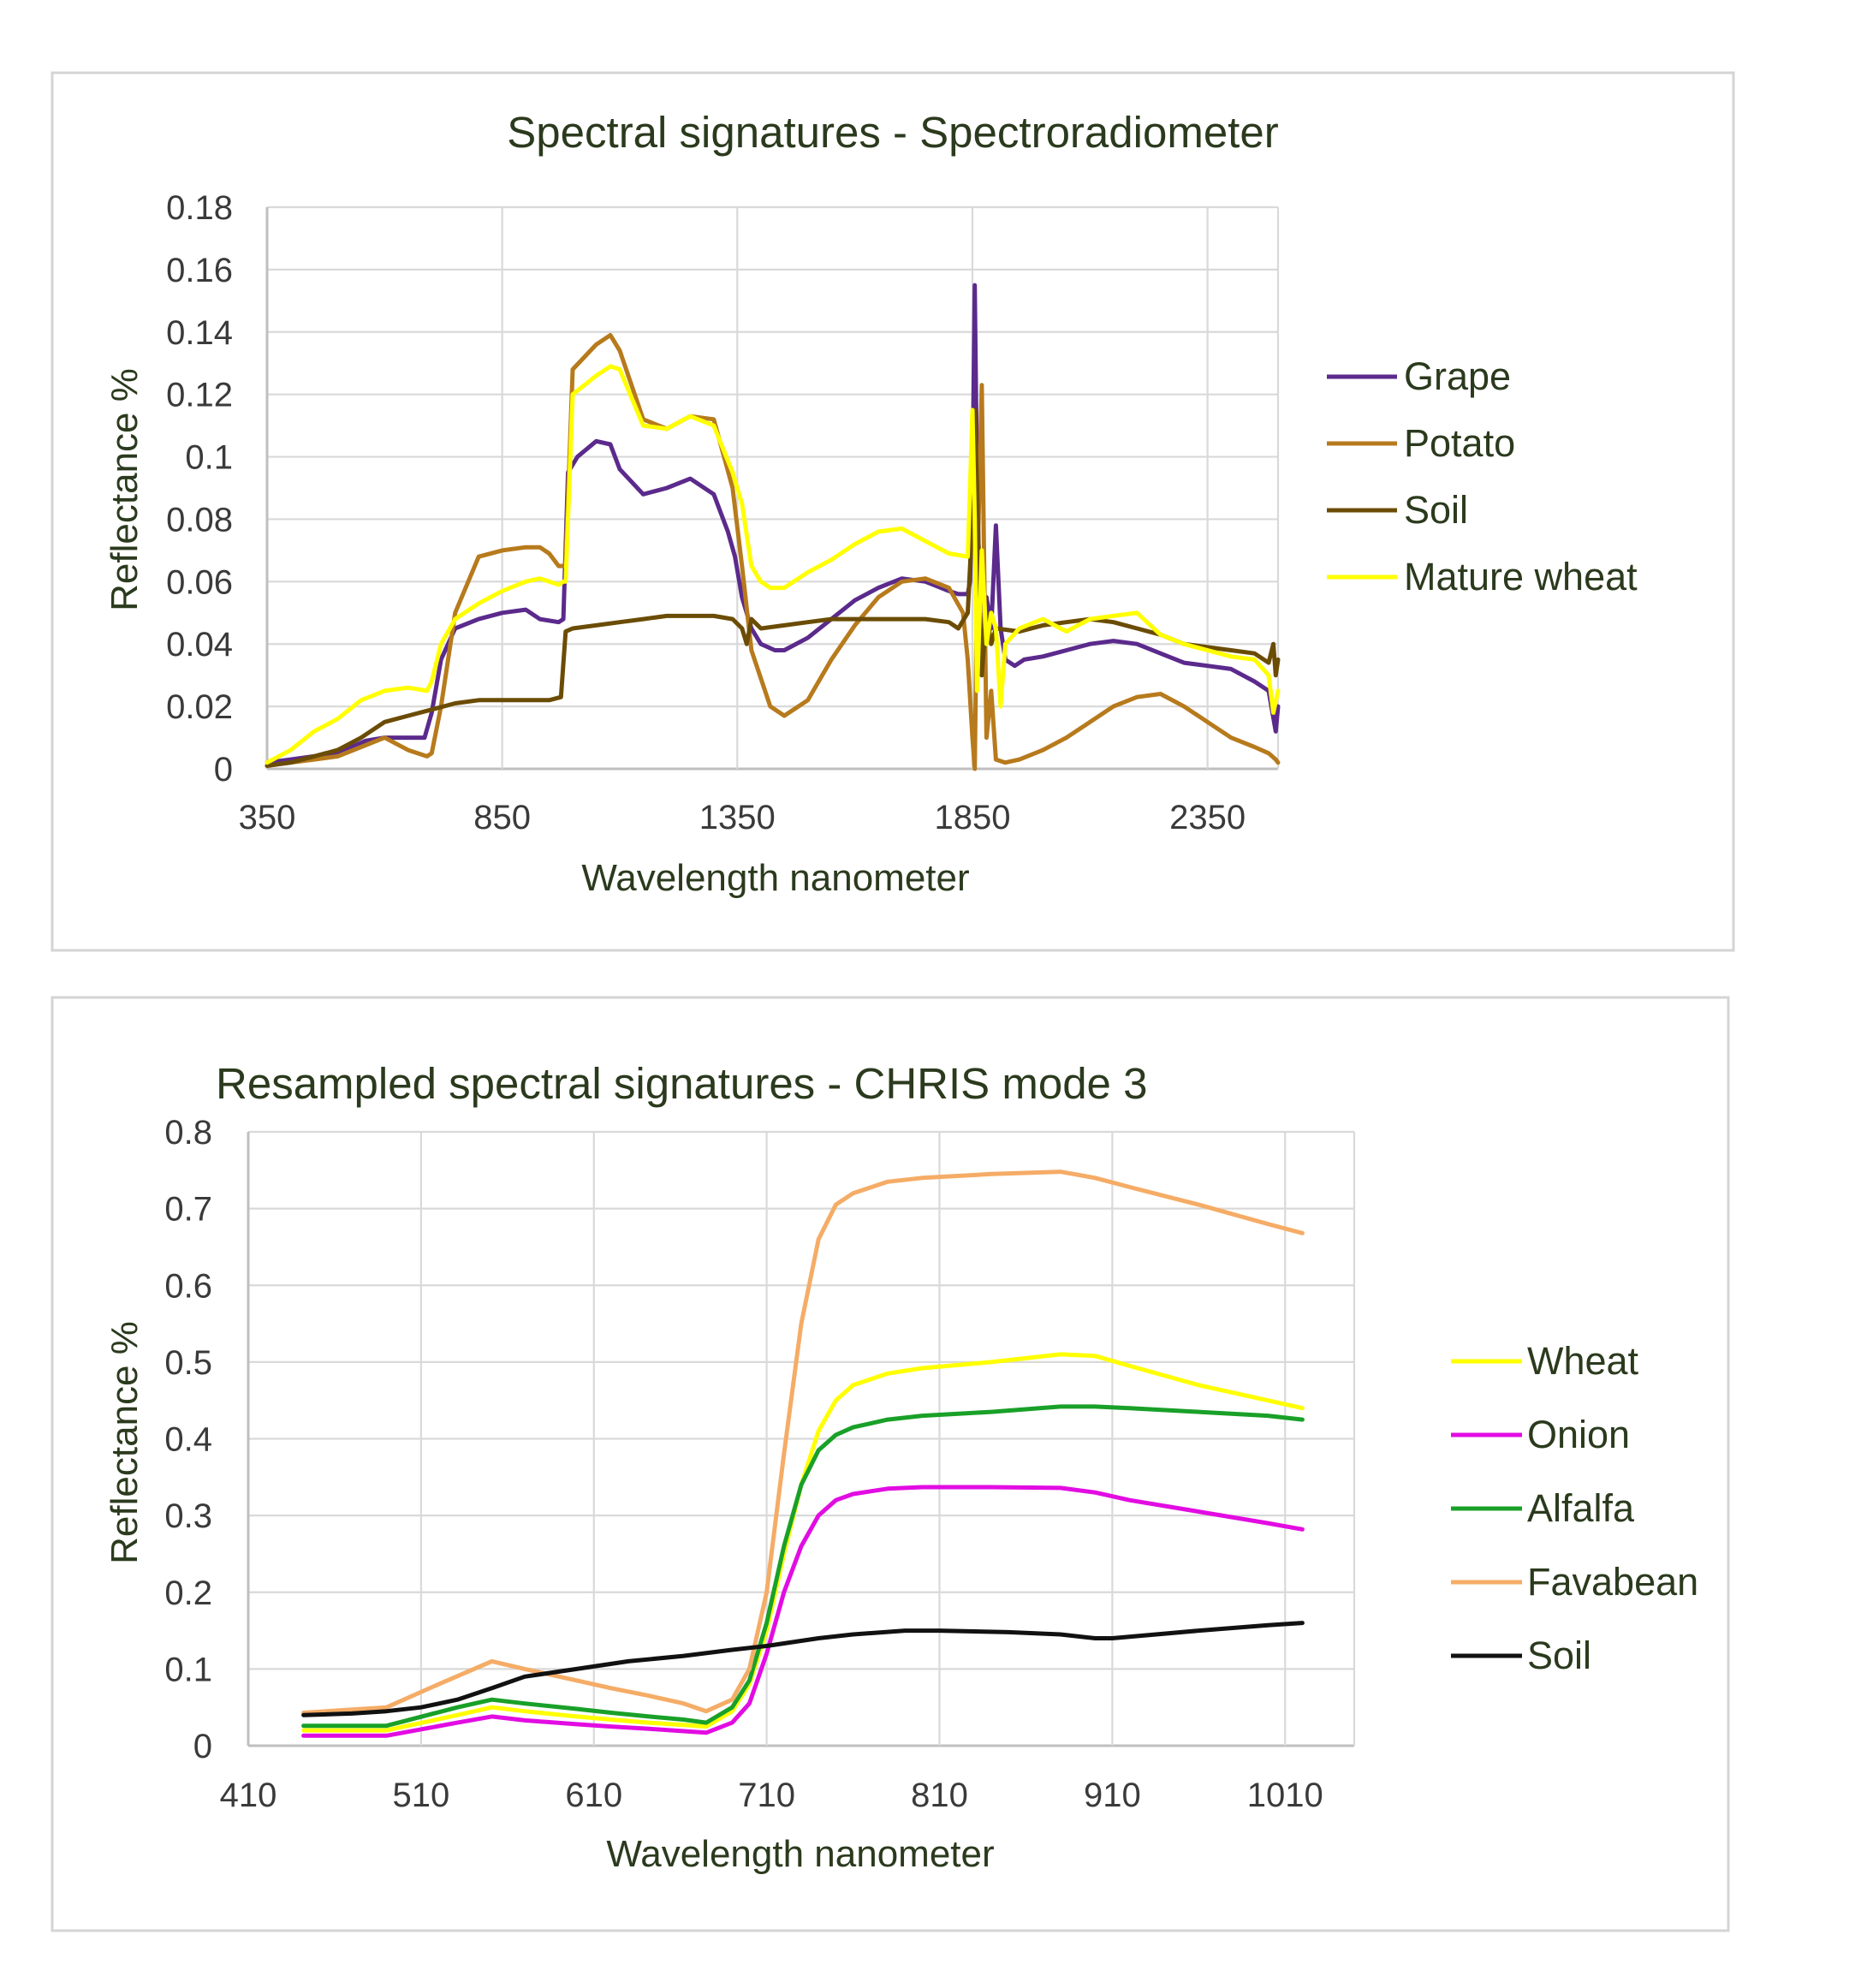  Describe the element at coordinates (1578, 1434) in the screenshot. I see `legend-label: Onion` at that location.